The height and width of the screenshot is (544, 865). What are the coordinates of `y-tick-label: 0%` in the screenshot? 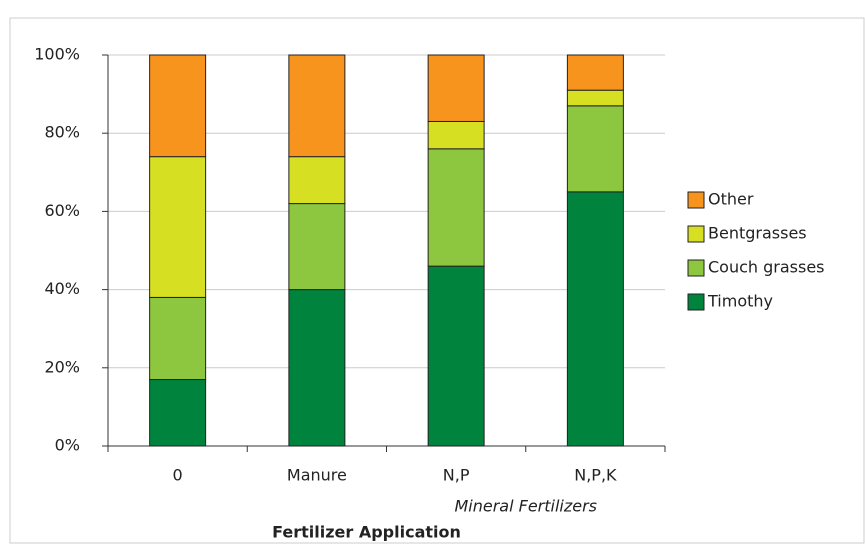 It's located at (67, 445).